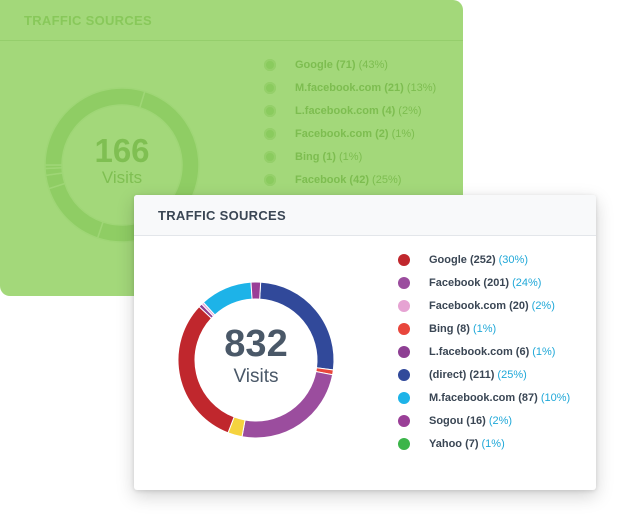 This screenshot has width=622, height=523. I want to click on legend-label: Facebook.com (20) (2%), so click(492, 306).